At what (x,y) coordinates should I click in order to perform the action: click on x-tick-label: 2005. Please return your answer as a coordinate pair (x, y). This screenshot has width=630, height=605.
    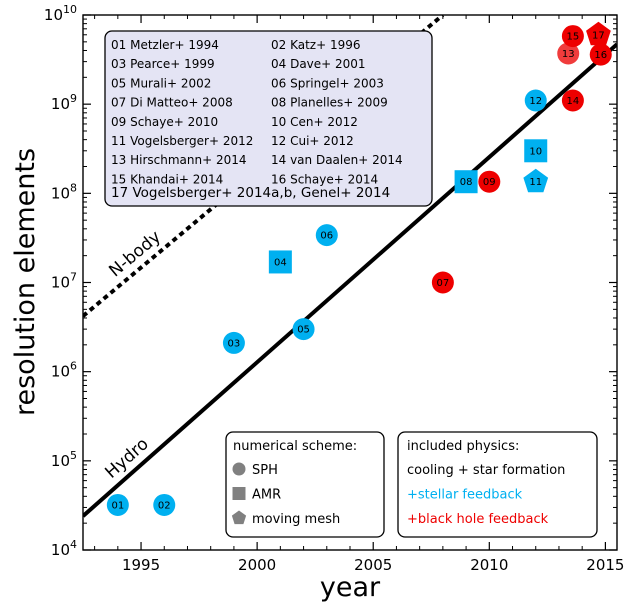
    Looking at the image, I should click on (373, 565).